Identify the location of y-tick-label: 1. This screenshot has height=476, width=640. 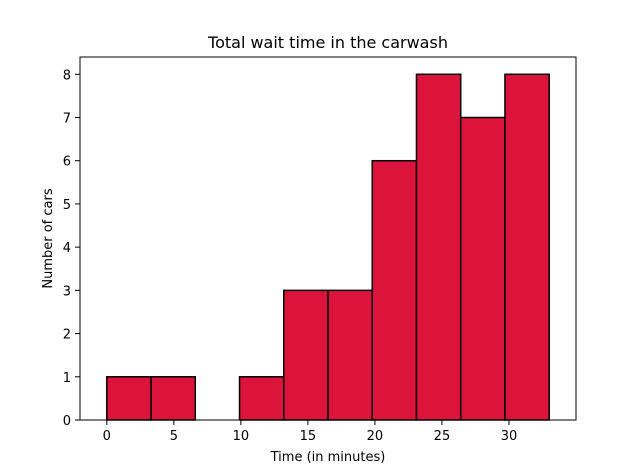
(67, 378).